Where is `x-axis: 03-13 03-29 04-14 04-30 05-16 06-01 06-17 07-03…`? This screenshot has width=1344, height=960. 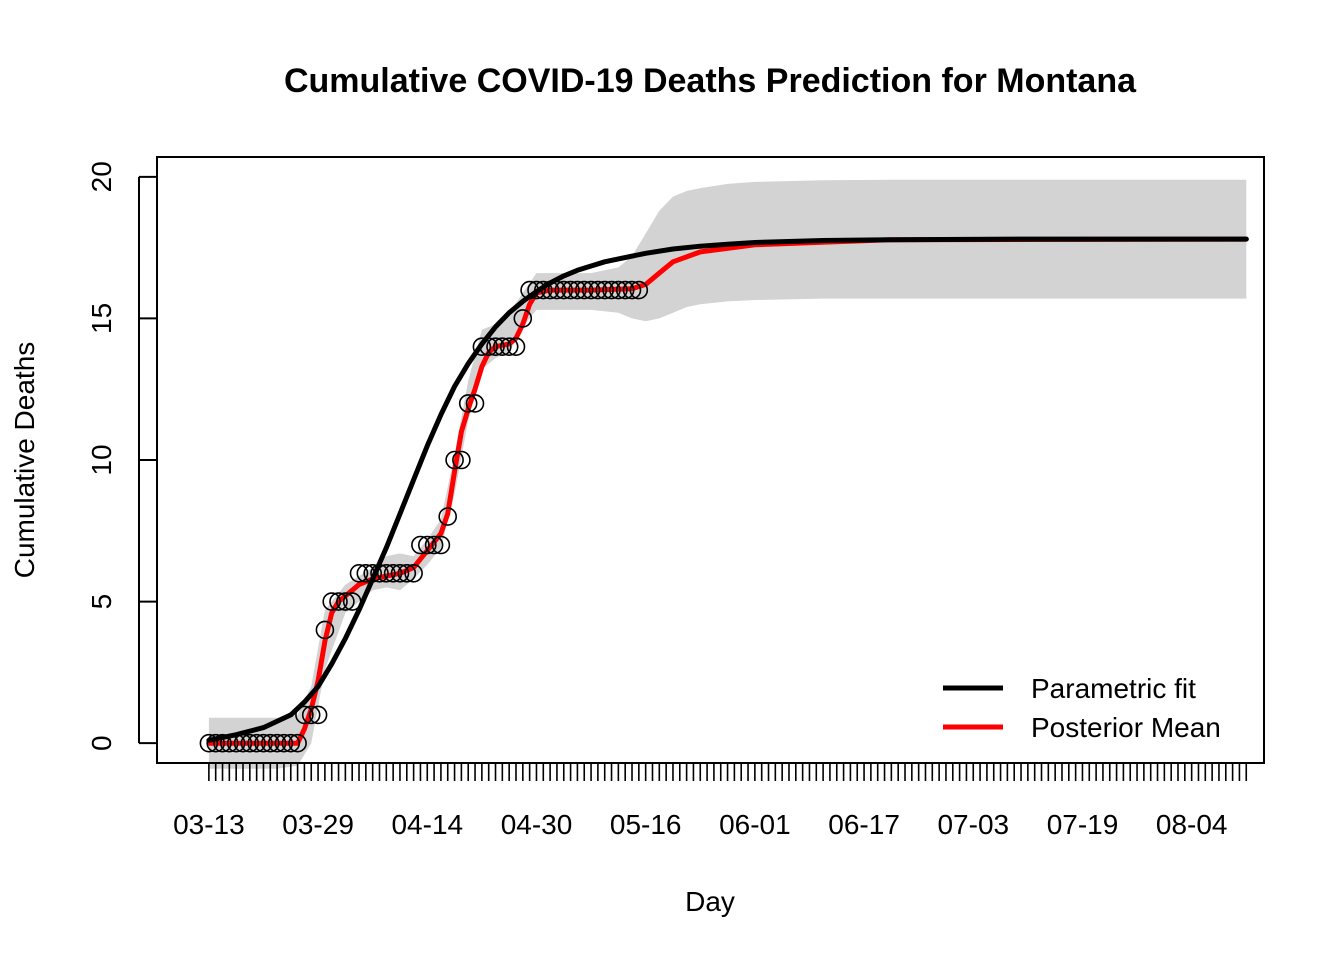
x-axis: 03-13 03-29 04-14 04-30 05-16 06-01 06-17 07-03… is located at coordinates (710, 801).